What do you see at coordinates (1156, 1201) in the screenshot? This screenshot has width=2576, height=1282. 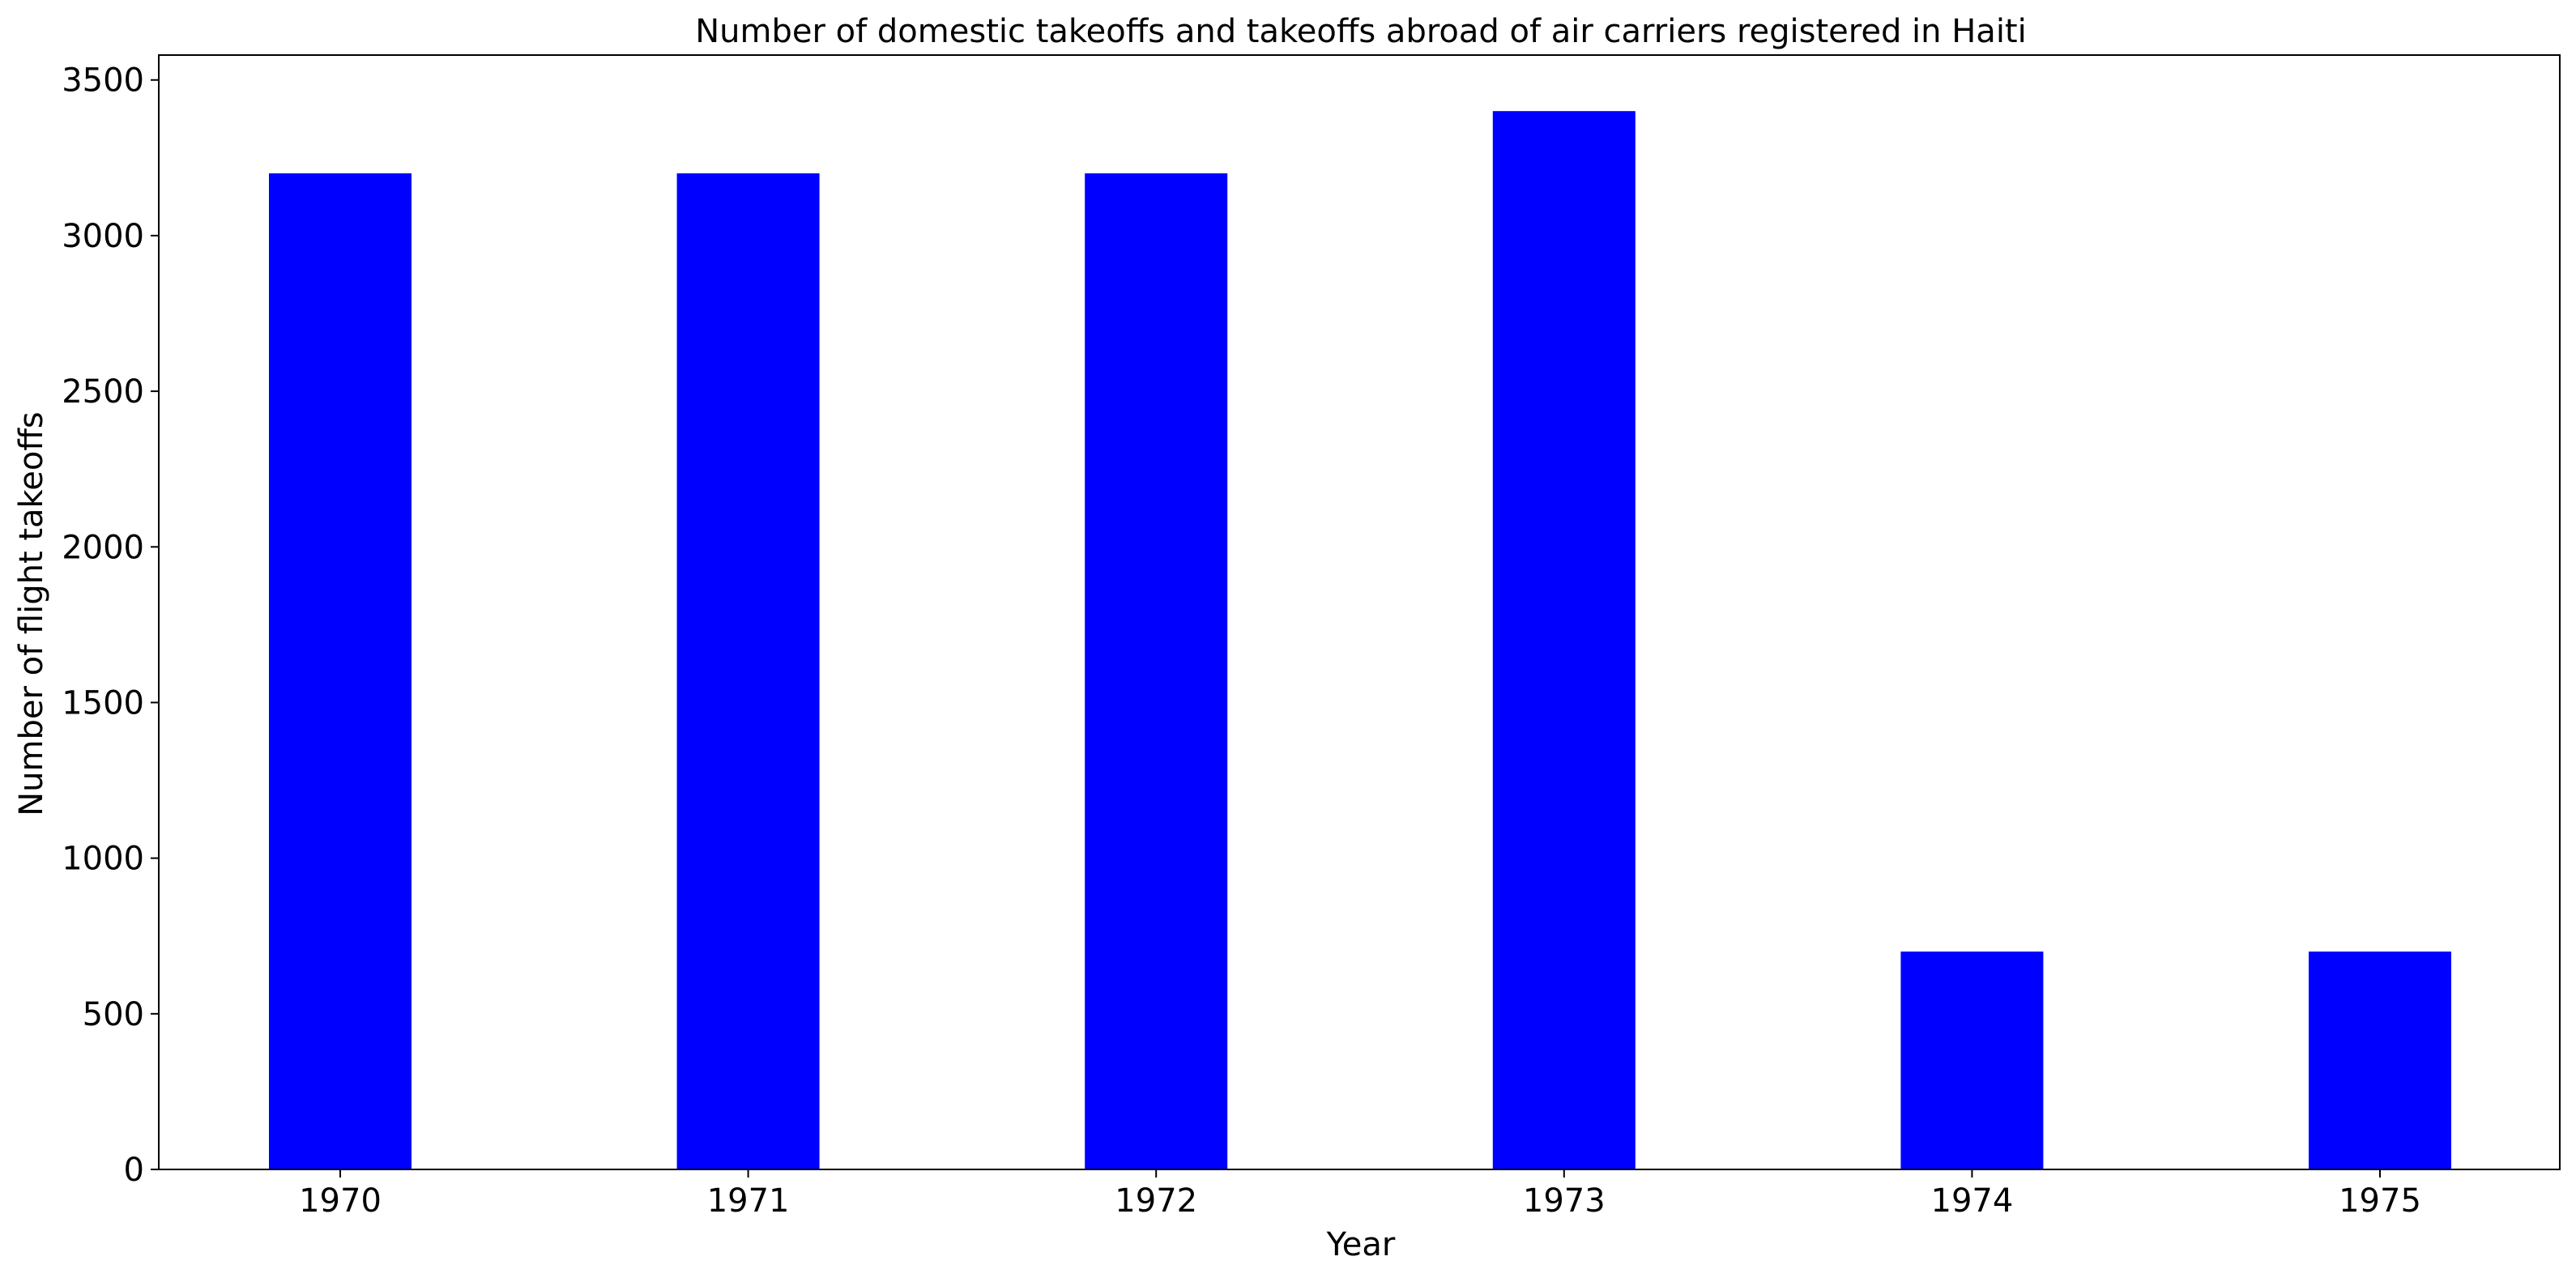 I see `x-tick-label: 1972` at bounding box center [1156, 1201].